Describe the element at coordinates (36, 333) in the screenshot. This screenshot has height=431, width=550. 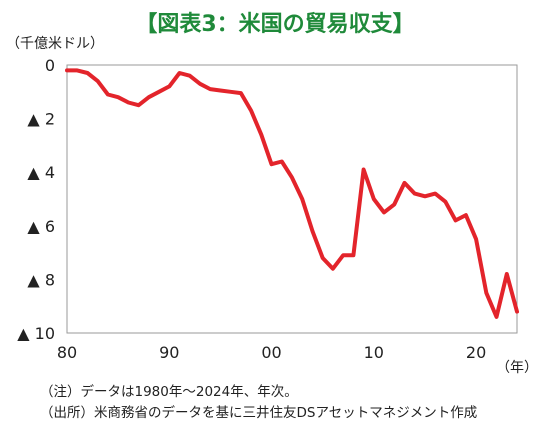
I see `y-tick-label: ▲ 10` at that location.